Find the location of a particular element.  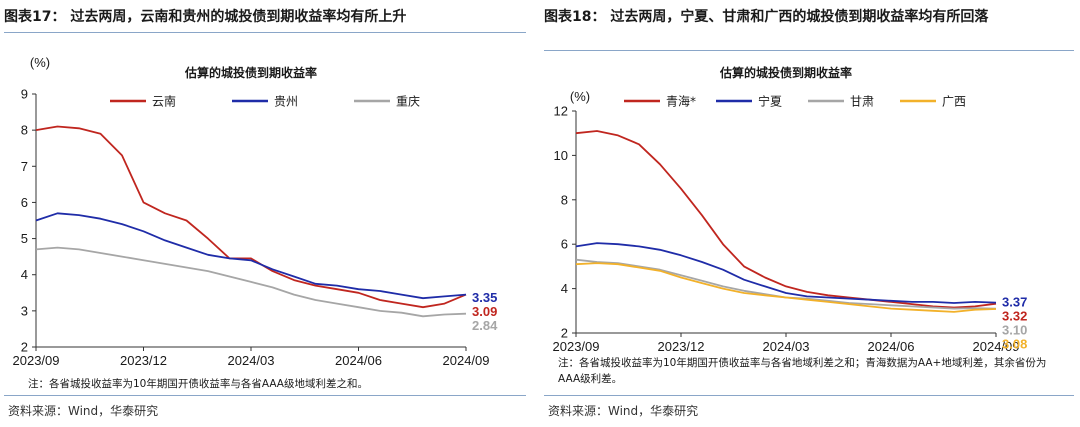

y-tick-label: 10 is located at coordinates (561, 155).